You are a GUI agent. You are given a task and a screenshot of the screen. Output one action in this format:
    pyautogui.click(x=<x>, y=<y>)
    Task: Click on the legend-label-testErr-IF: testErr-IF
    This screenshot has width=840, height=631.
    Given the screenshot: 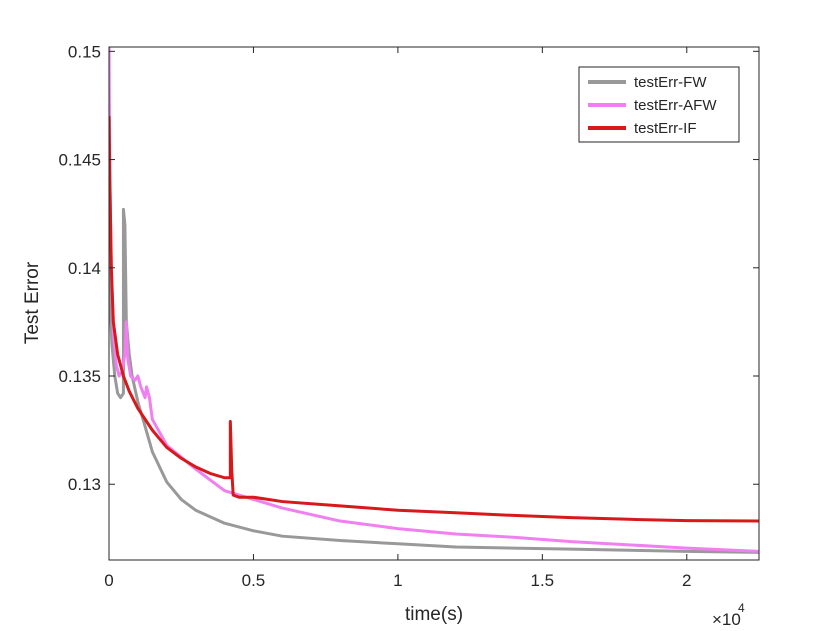 What is the action you would take?
    pyautogui.click(x=665, y=128)
    